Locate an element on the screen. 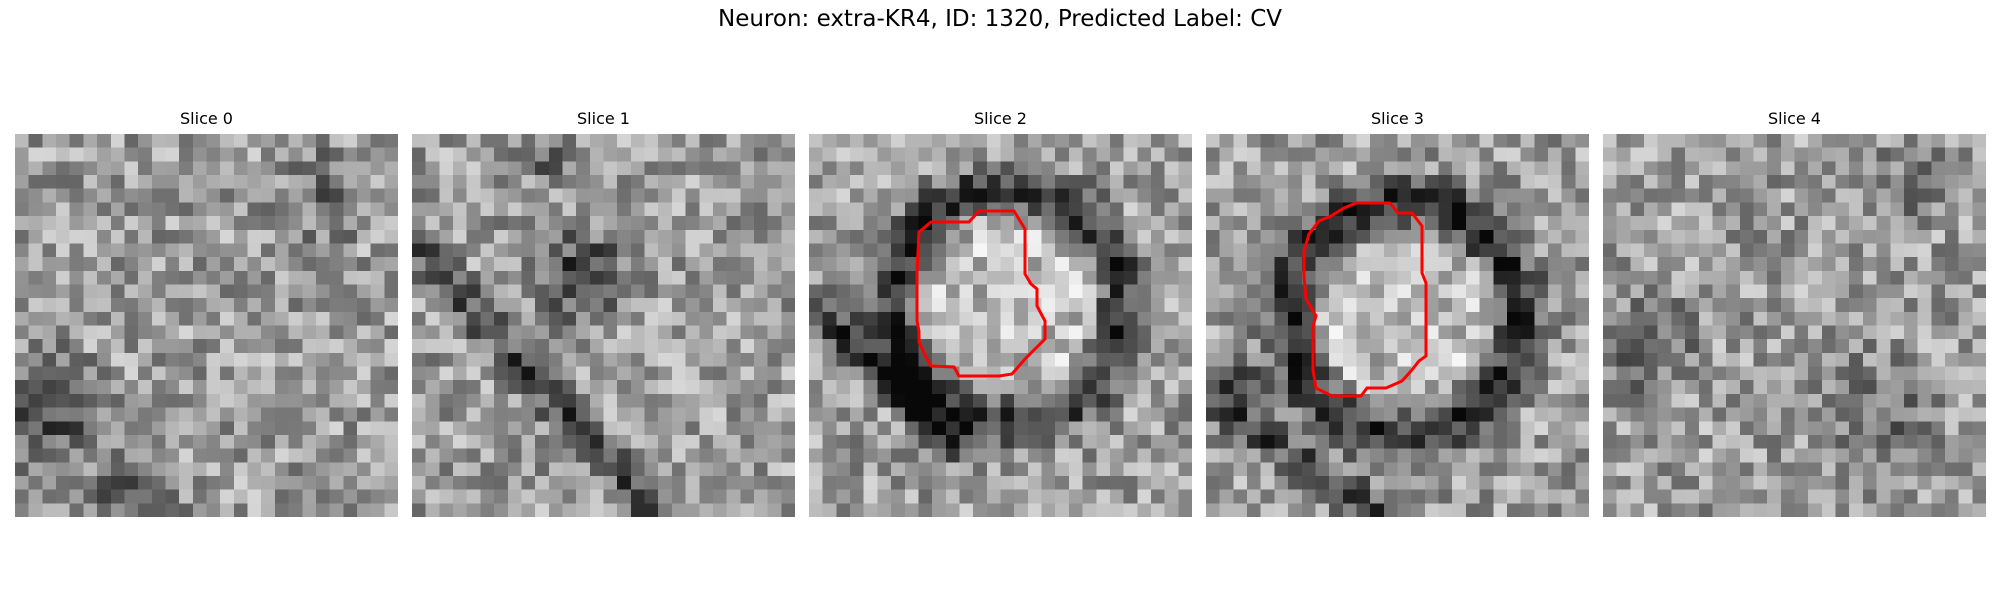  slice-panel-1: Slice 1 is located at coordinates (603, 312).